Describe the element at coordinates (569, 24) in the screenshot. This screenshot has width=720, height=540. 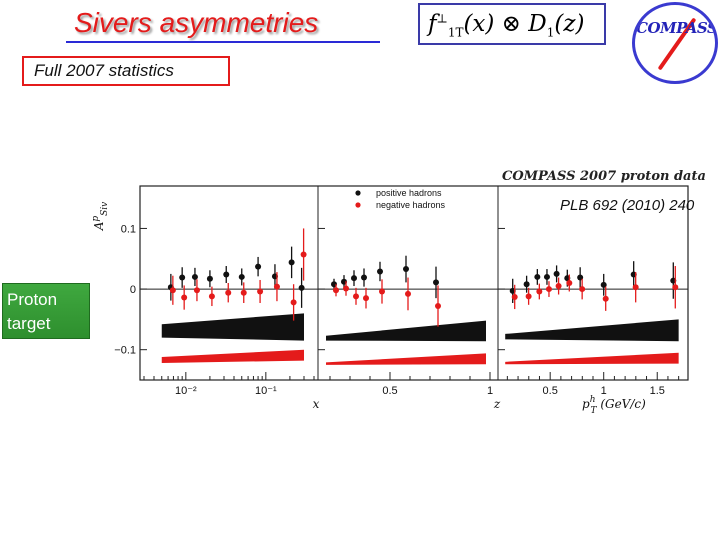
I see `formula-end: (z)` at that location.